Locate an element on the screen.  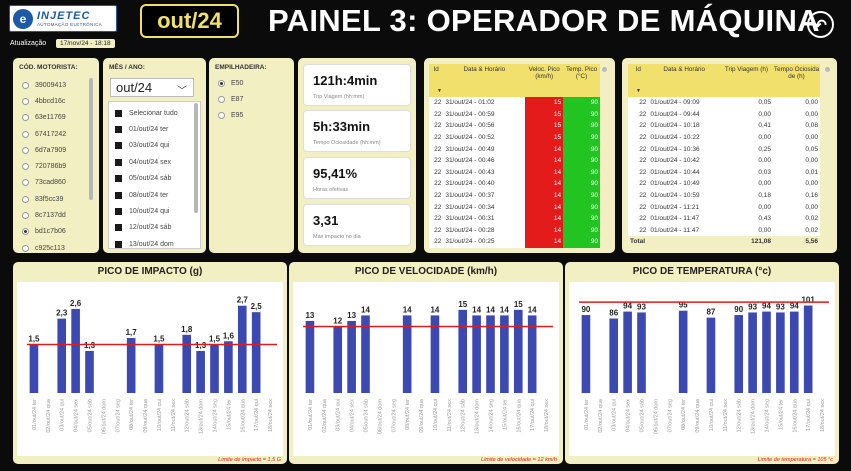
table-row: 22 31/out/24 - 00:25 14 90 is located at coordinates (514, 242).